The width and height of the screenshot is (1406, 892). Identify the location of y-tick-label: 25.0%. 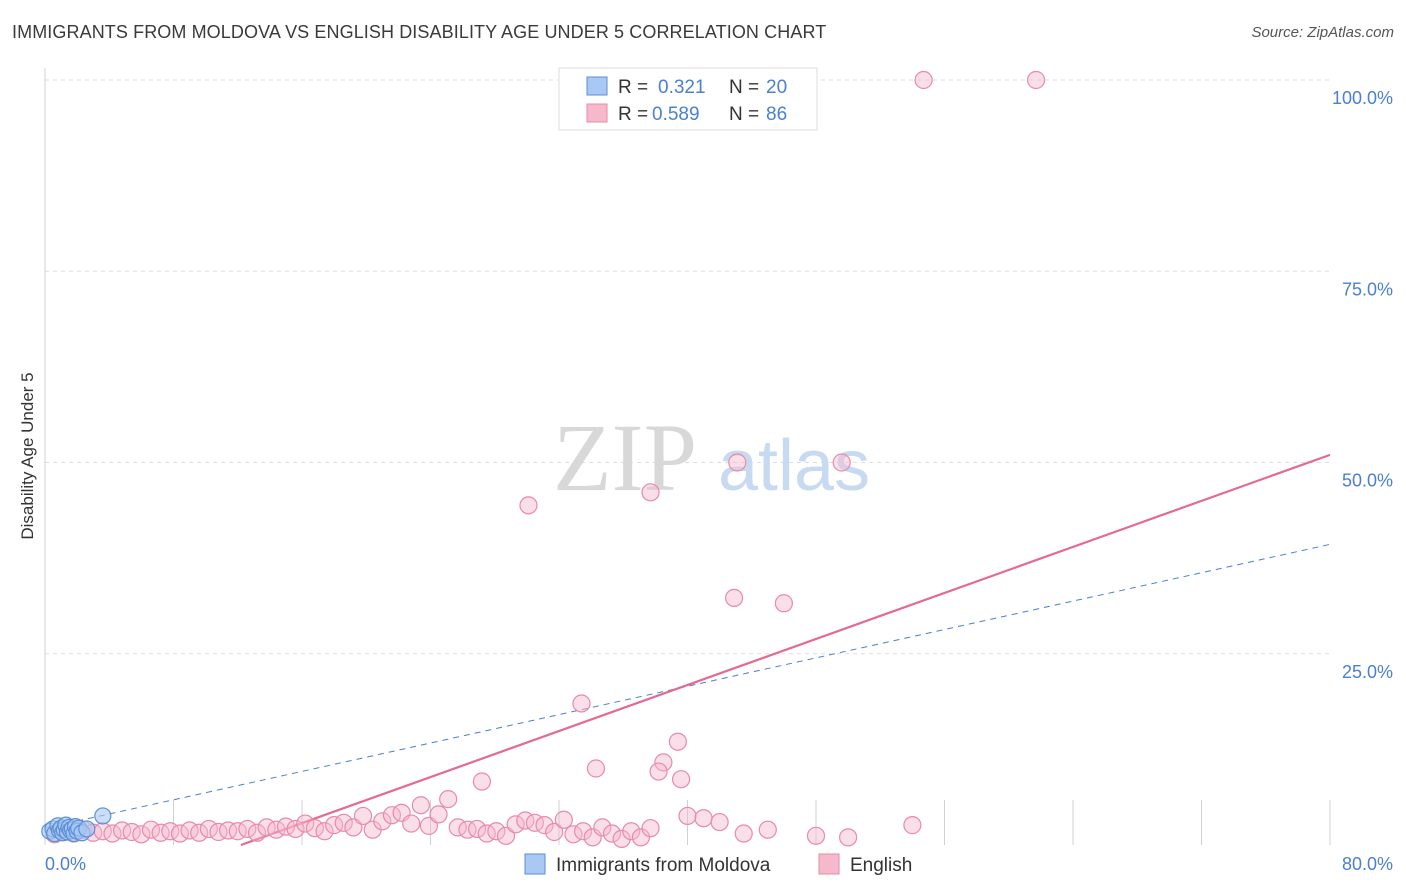
(1367, 672).